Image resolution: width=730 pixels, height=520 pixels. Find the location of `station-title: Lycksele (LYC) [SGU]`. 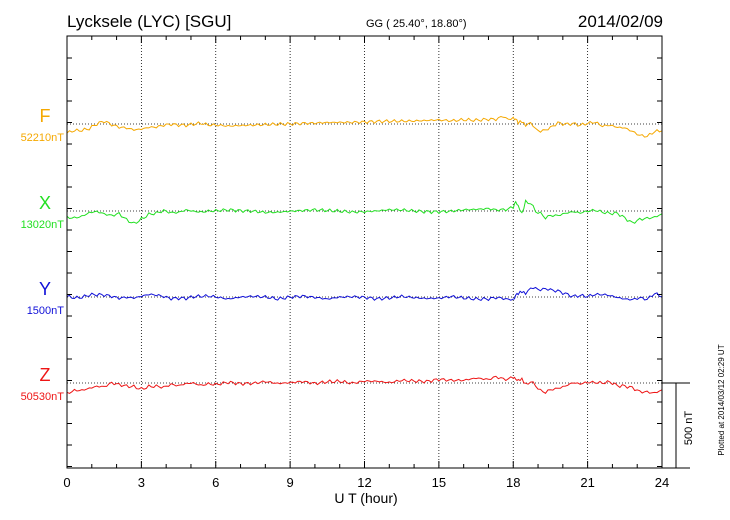

station-title: Lycksele (LYC) [SGU] is located at coordinates (149, 21).